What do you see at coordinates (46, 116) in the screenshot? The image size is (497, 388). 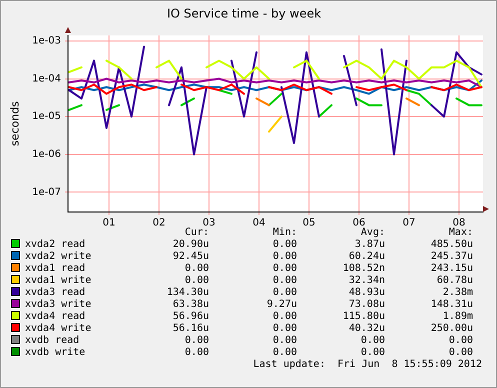 I see `y-tick-label: 1e-05` at bounding box center [46, 116].